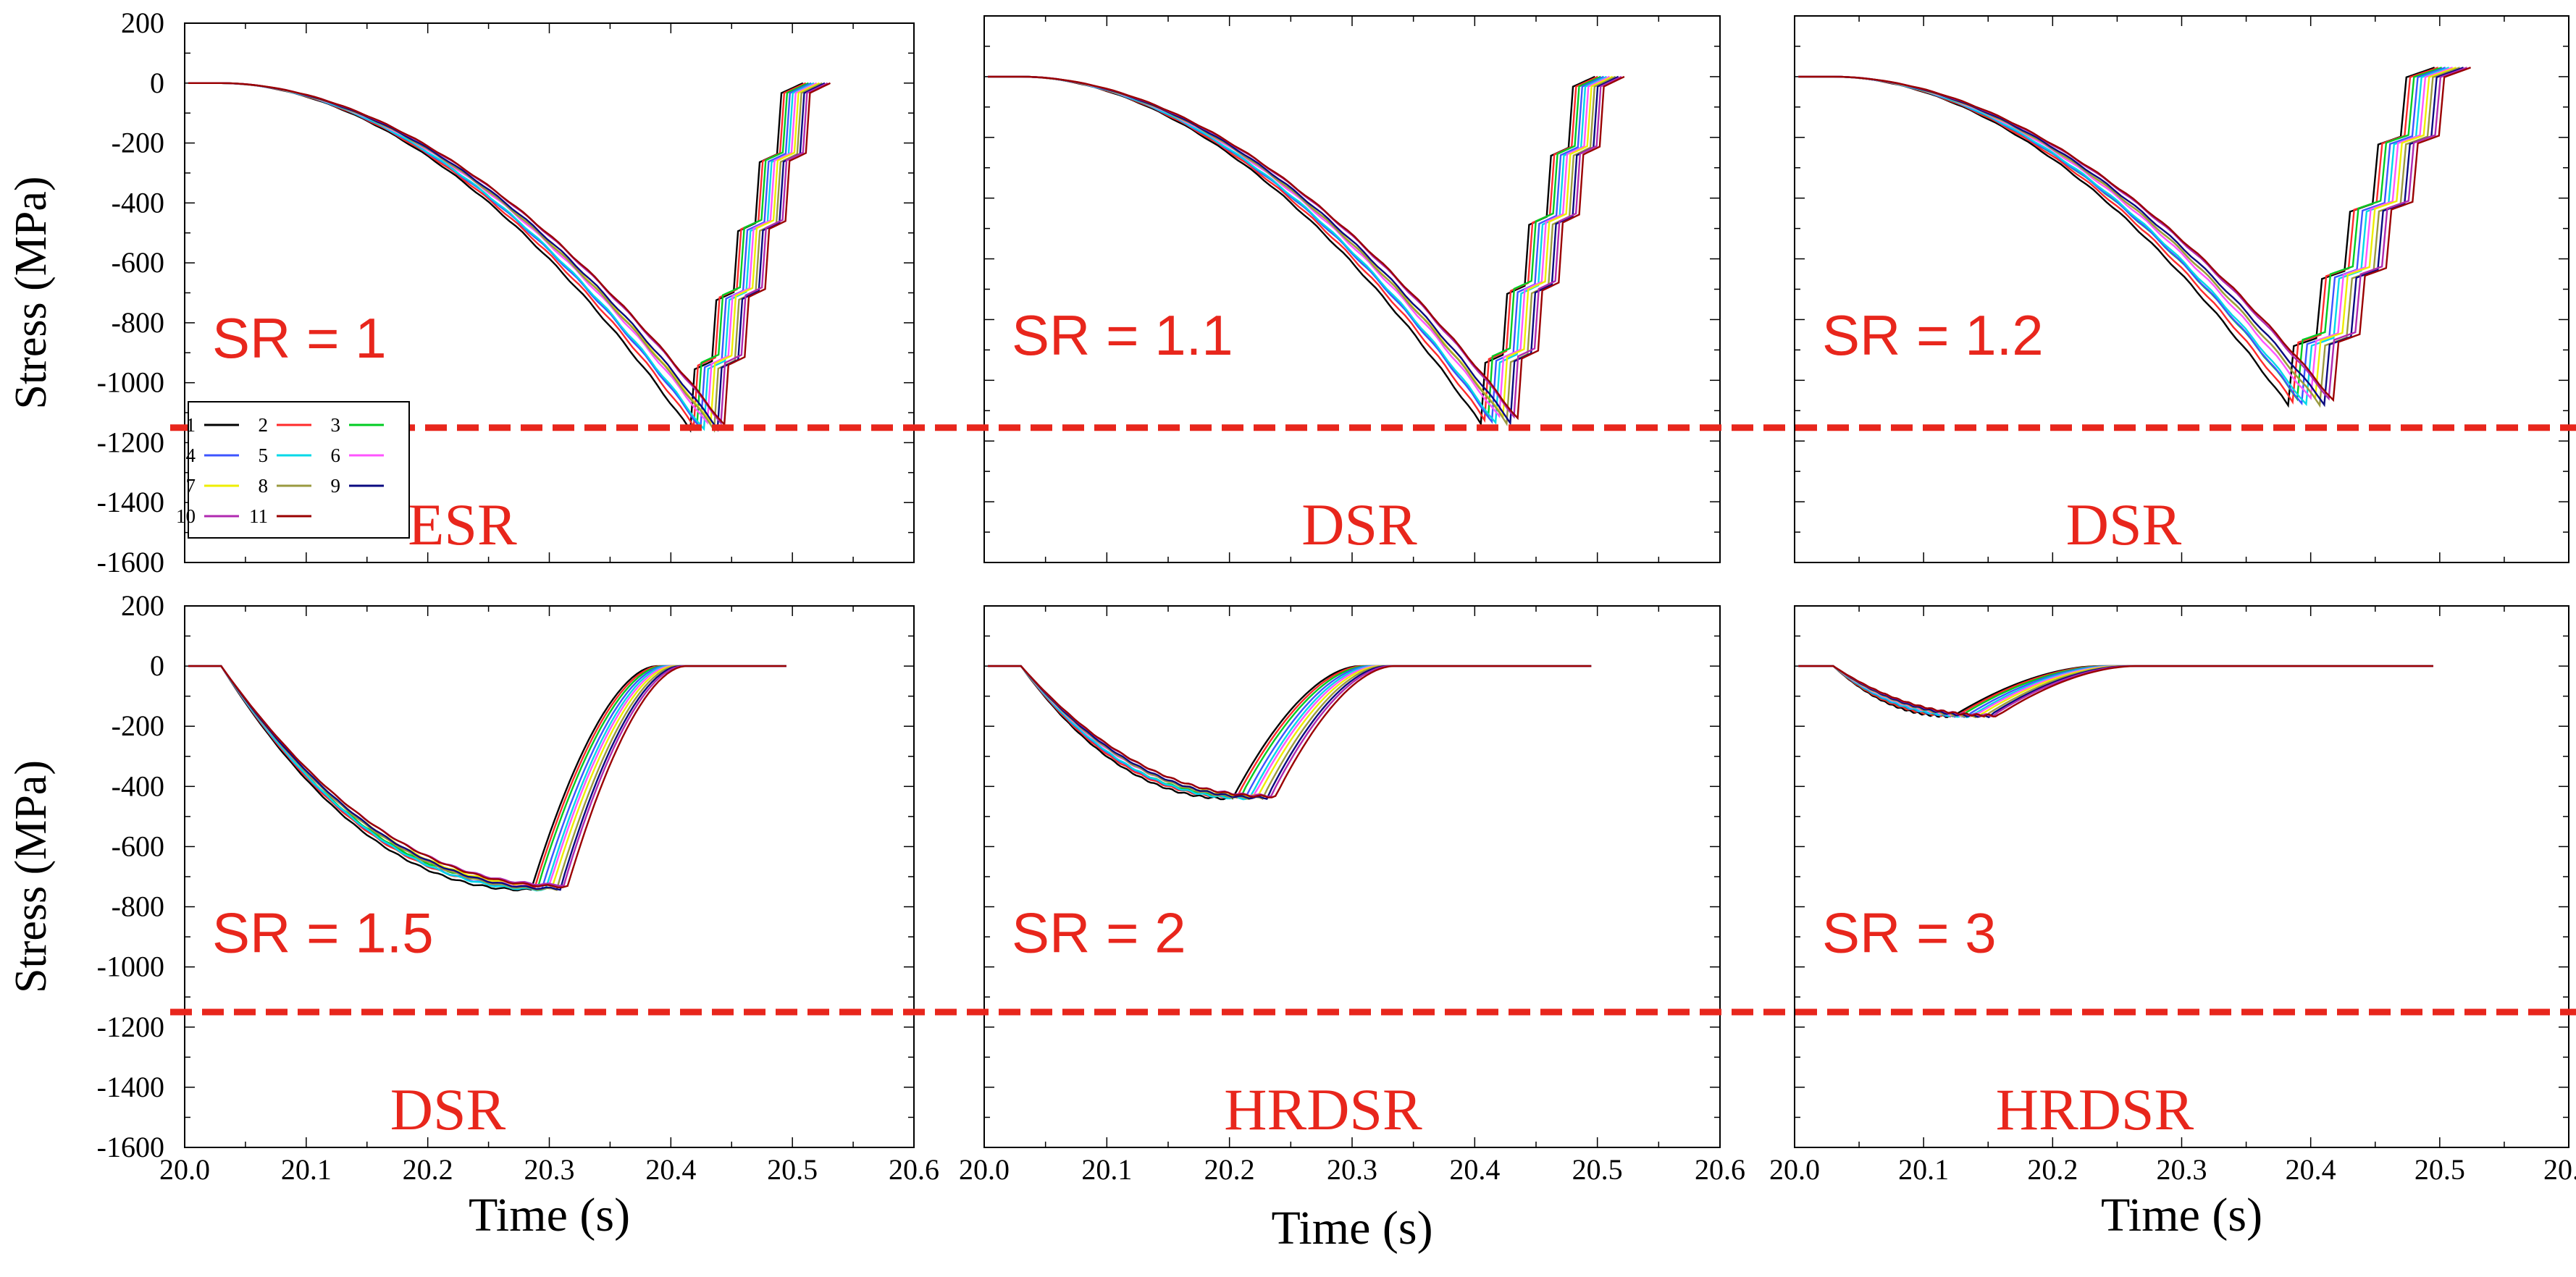  What do you see at coordinates (1909, 933) in the screenshot?
I see `sr-label: SR = 3` at bounding box center [1909, 933].